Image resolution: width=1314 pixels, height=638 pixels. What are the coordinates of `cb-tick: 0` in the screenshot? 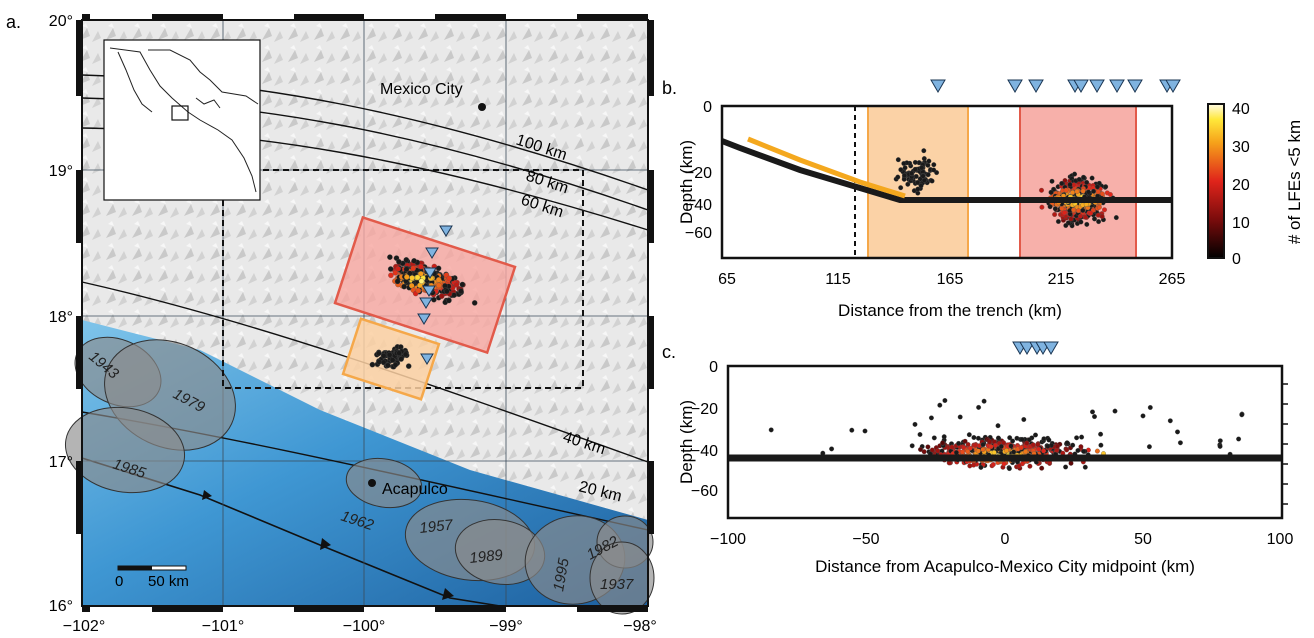 It's located at (1236, 259).